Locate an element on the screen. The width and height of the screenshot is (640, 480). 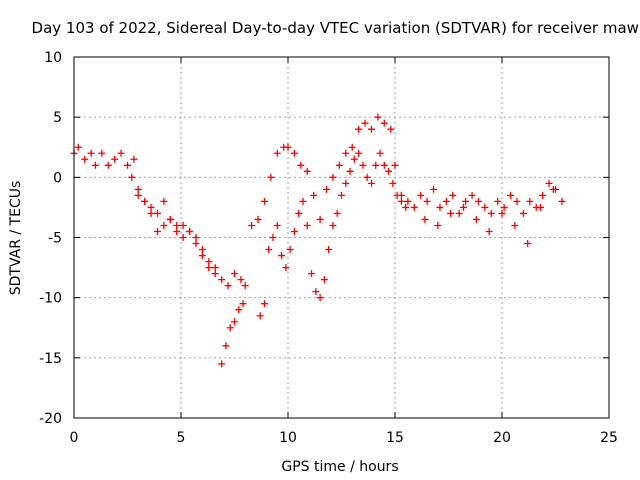
x-tick-label: 0 is located at coordinates (74, 438).